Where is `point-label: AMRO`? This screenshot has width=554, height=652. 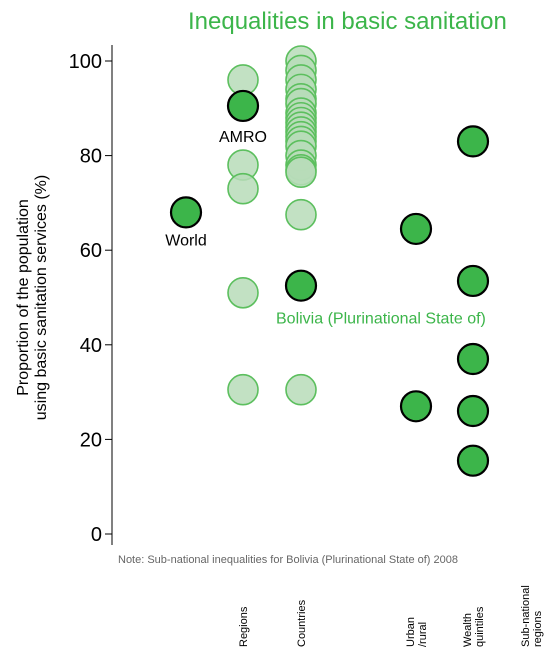 point-label: AMRO is located at coordinates (243, 137).